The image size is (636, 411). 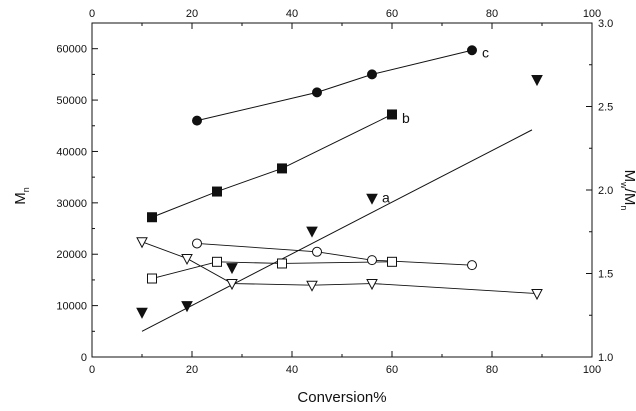 I want to click on y-right-tick-label: 3.0, so click(x=605, y=24).